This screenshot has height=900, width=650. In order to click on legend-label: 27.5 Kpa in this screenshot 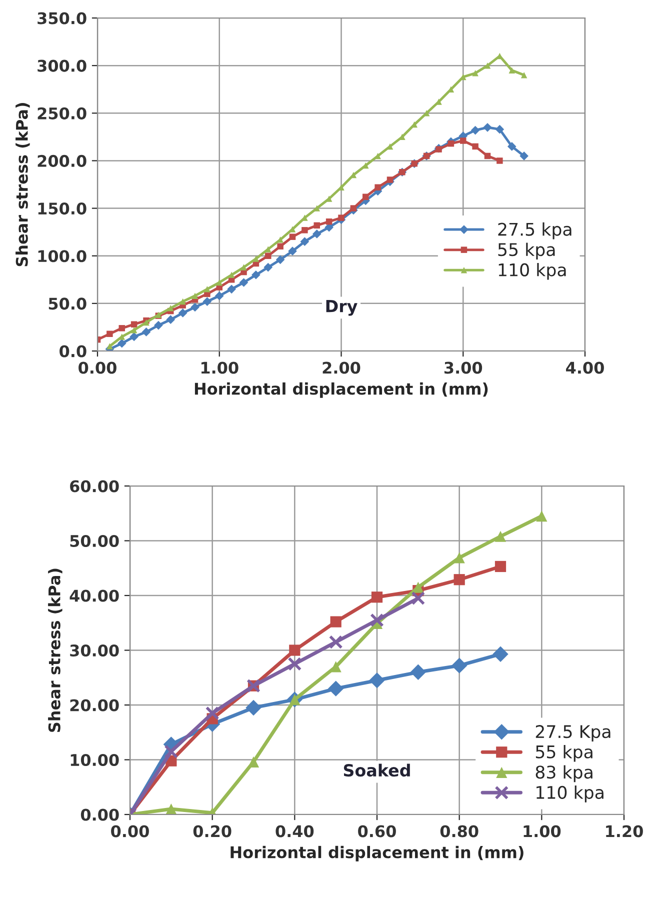, I will do `click(573, 733)`.